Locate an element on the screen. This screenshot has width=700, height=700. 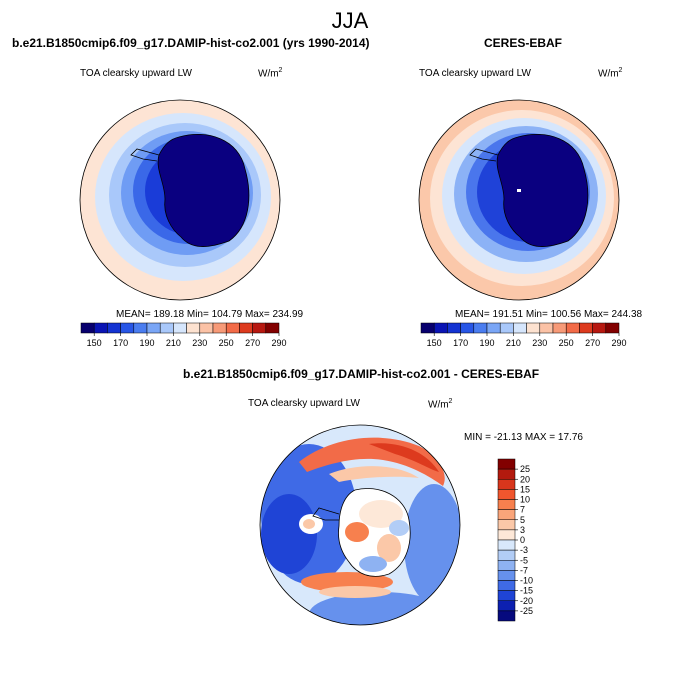
panel2-colorbar-tick-label-0: 150 is located at coordinates (434, 343).